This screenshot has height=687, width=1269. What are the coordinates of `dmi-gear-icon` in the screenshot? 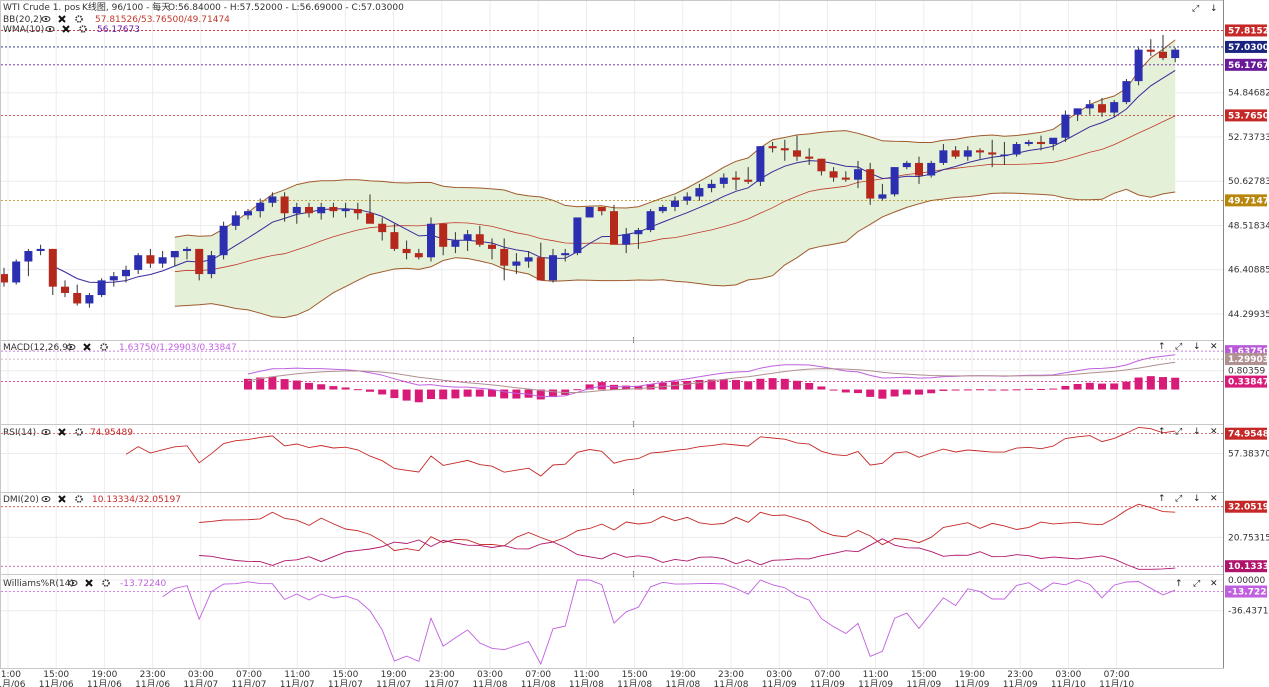 It's located at (79, 499).